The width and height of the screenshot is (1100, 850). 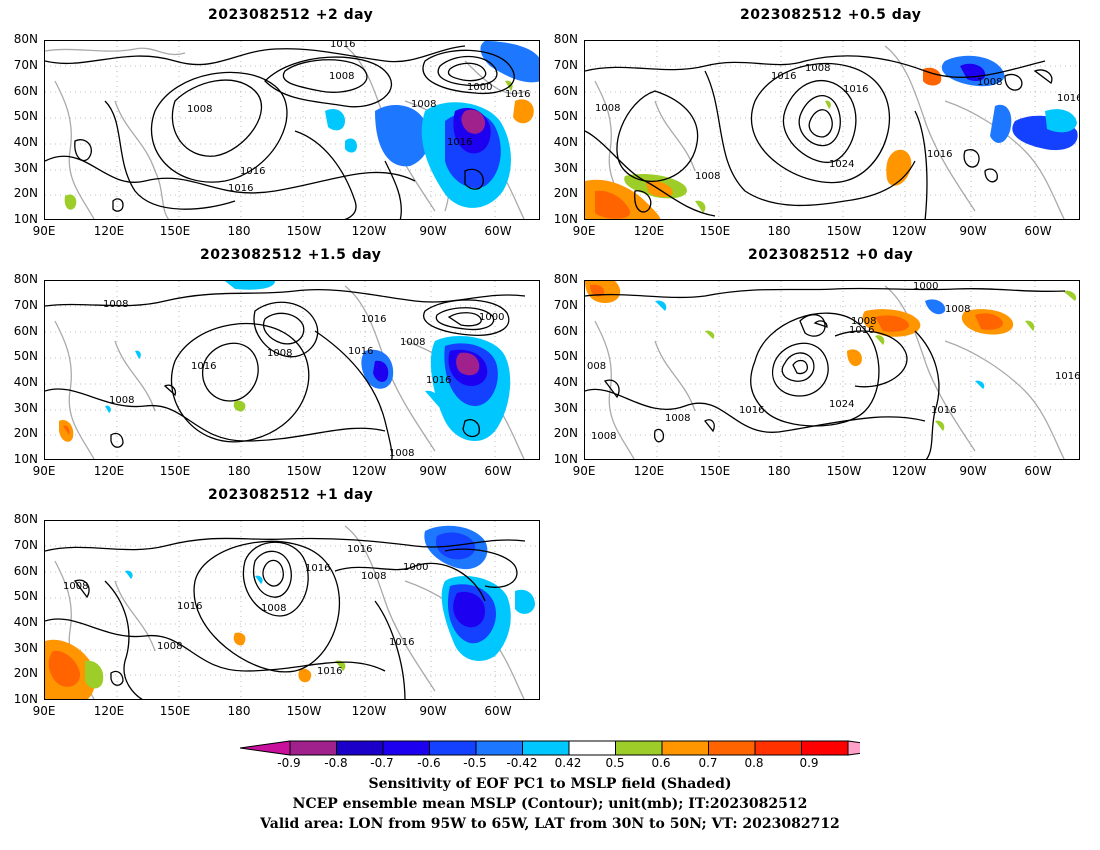 What do you see at coordinates (661, 763) in the screenshot?
I see `colorbar-tick-label: 0.6` at bounding box center [661, 763].